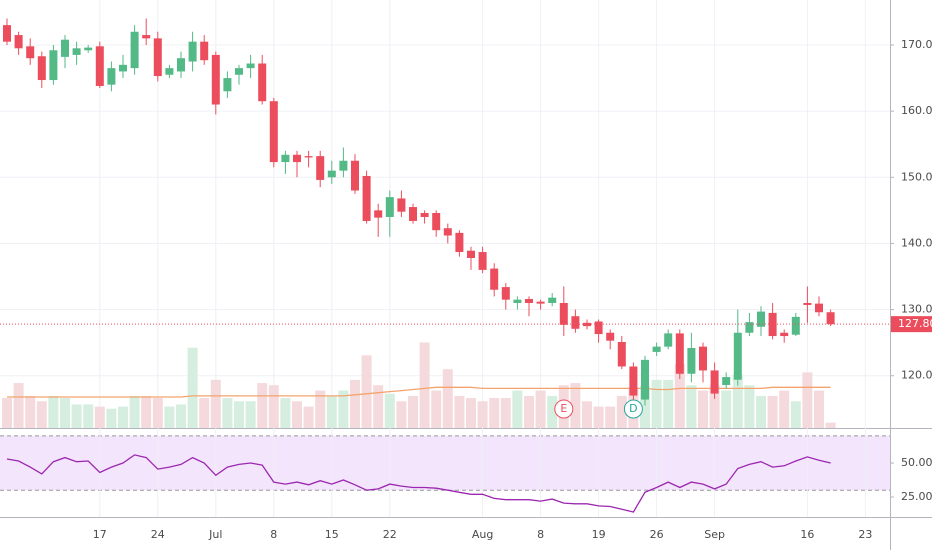 The height and width of the screenshot is (550, 932). Describe the element at coordinates (916, 110) in the screenshot. I see `y-tick-label: 160.00` at that location.